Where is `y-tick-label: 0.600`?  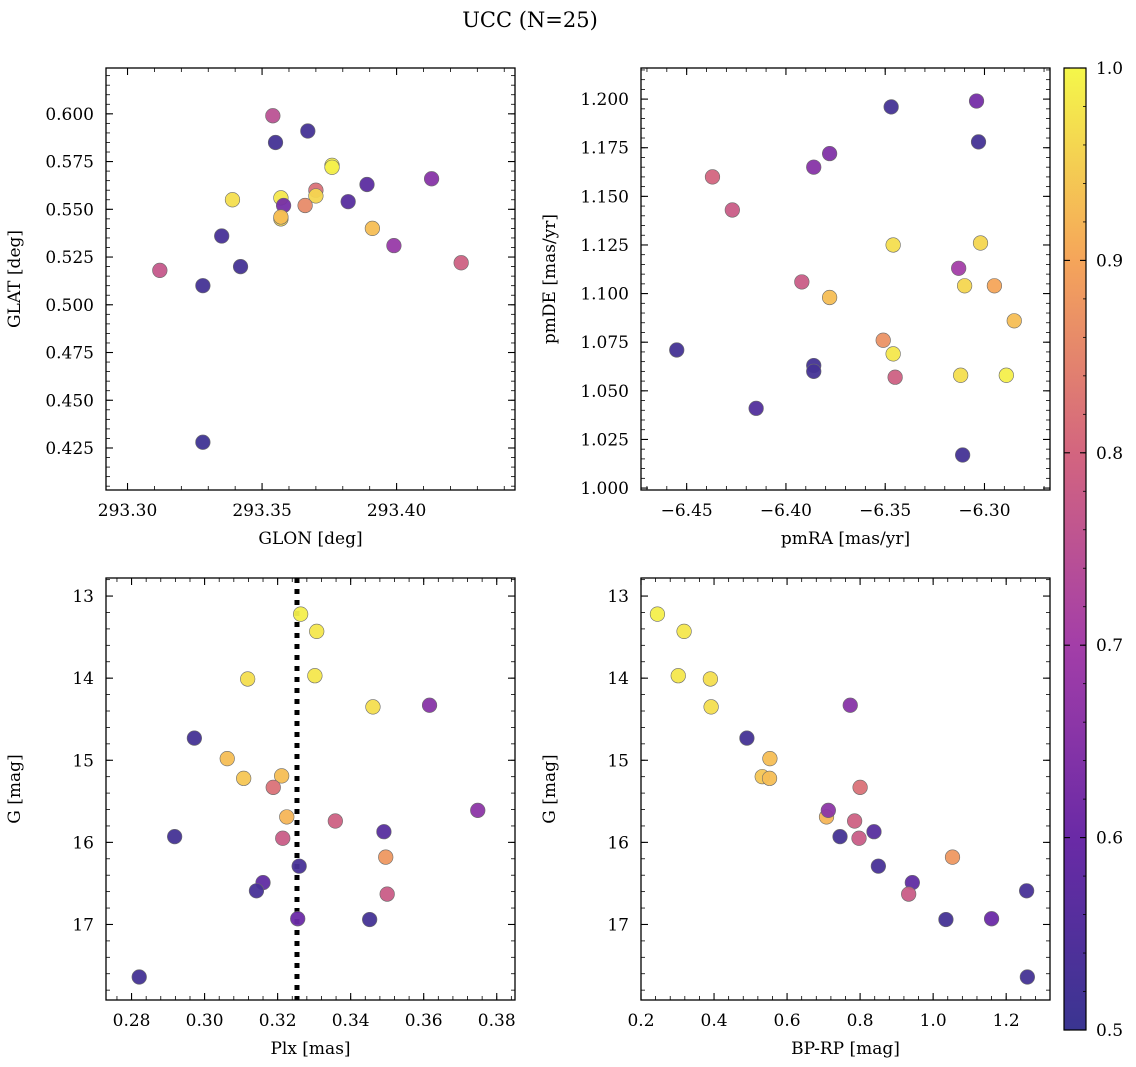
y-tick-label: 0.600 is located at coordinates (69, 115).